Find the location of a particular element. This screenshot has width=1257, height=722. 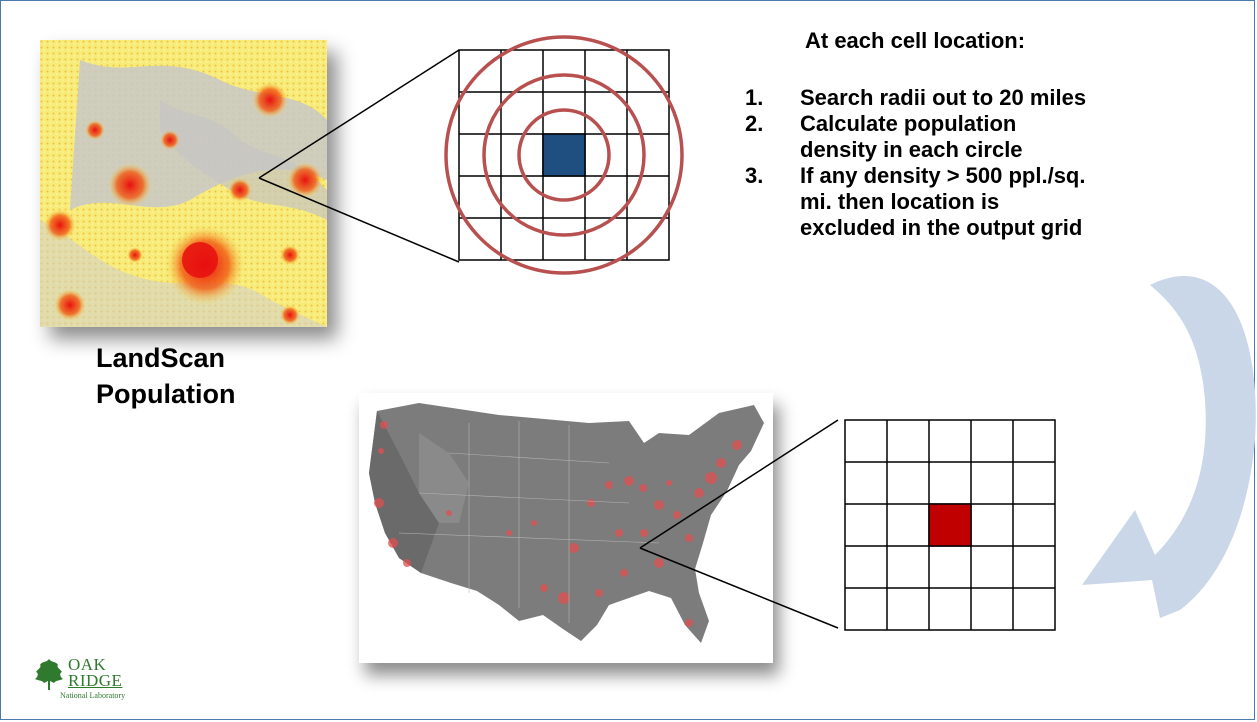

caption-line-2: Population is located at coordinates (166, 394).